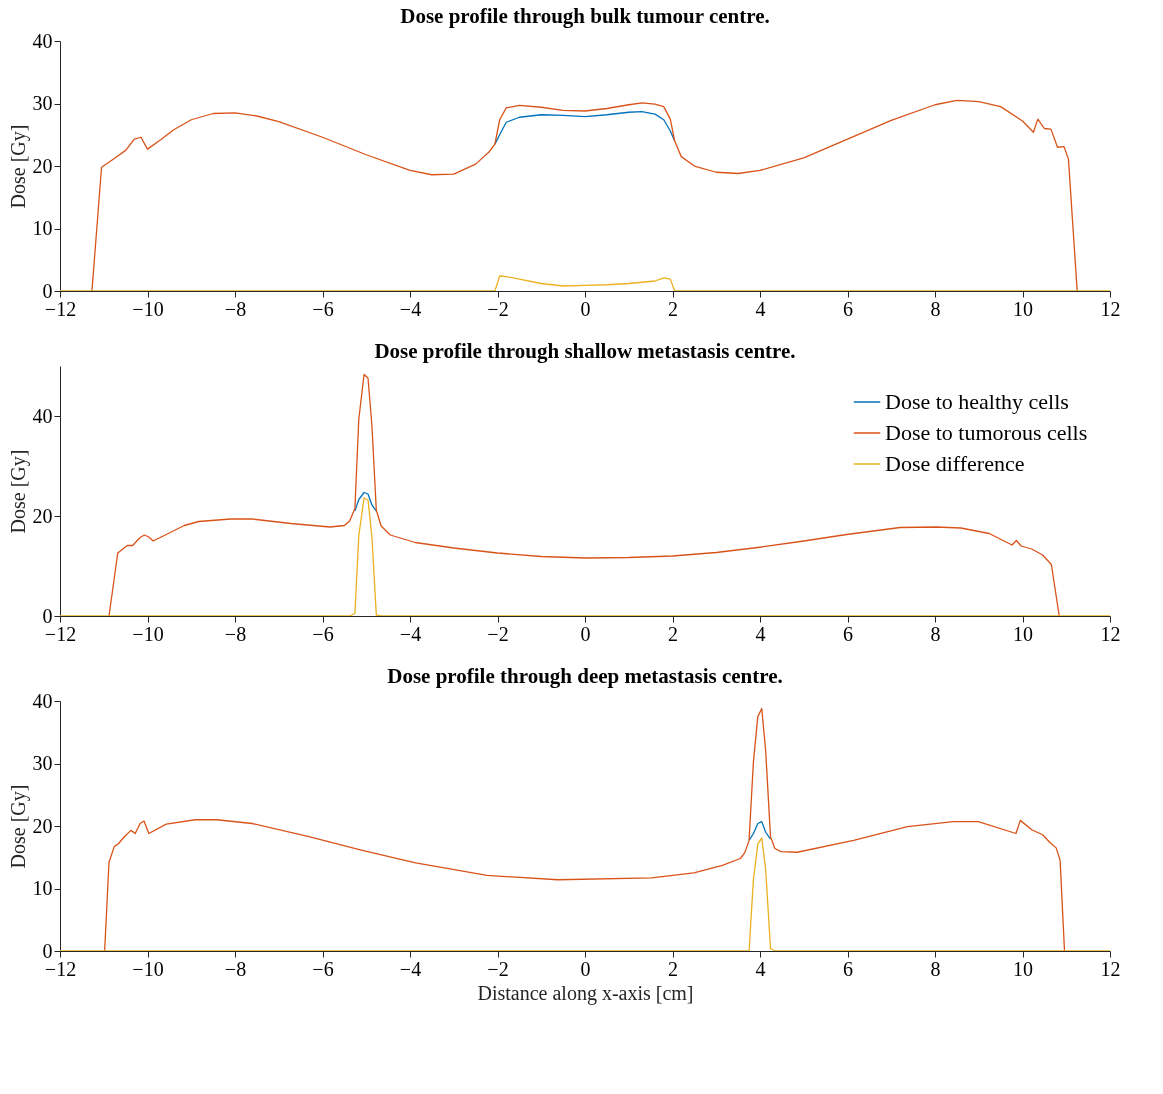 This screenshot has height=1094, width=1163. Describe the element at coordinates (585, 351) in the screenshot. I see `chart-title: Dose profile through shallow metastasis centre.` at that location.